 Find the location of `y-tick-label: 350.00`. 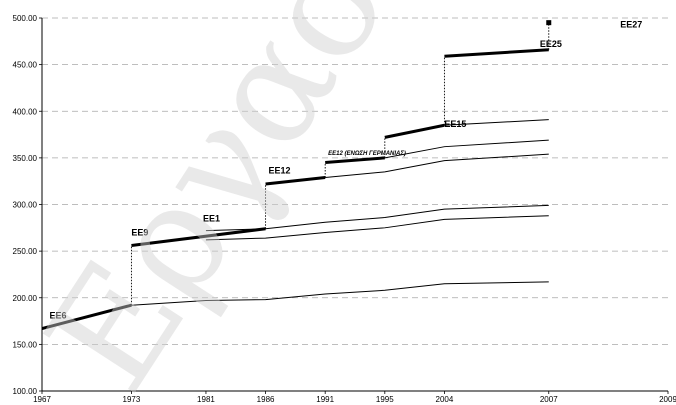

y-tick-label: 350.00 is located at coordinates (25, 158).